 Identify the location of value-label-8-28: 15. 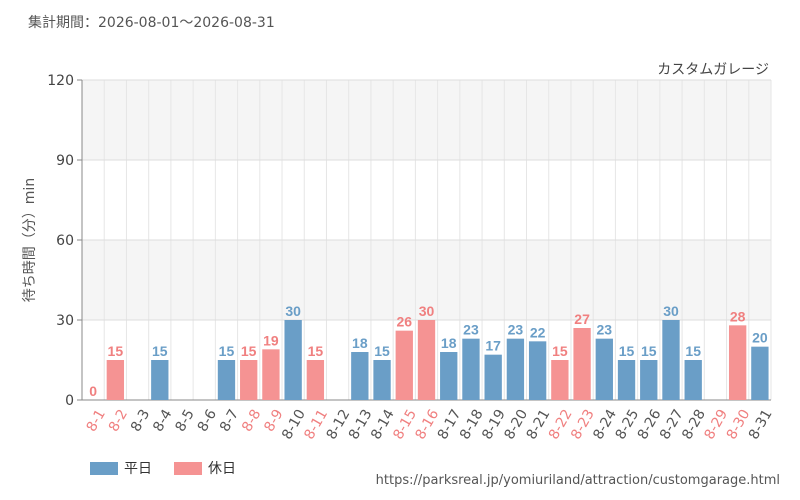
(693, 351).